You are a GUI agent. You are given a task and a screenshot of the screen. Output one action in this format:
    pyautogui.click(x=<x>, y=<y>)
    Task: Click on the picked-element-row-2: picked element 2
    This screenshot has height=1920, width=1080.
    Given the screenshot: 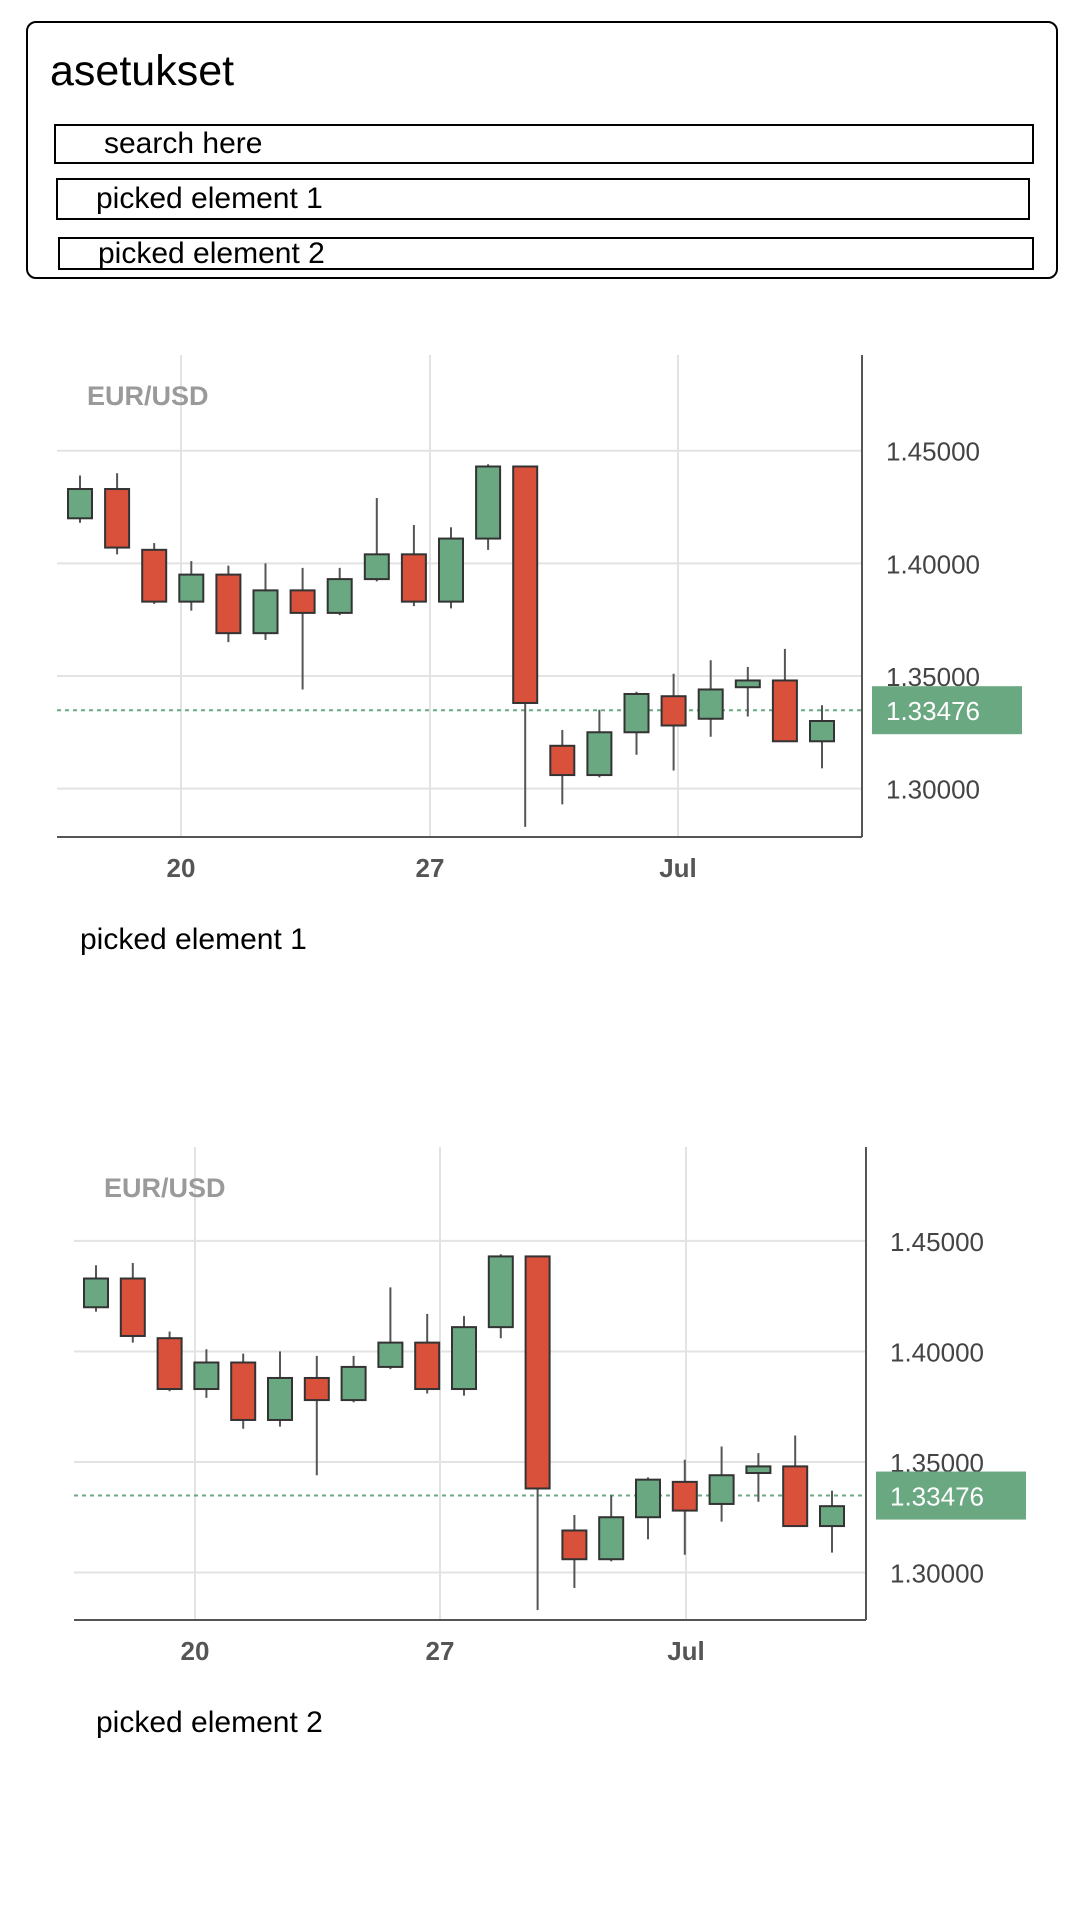 What is the action you would take?
    pyautogui.click(x=546, y=253)
    